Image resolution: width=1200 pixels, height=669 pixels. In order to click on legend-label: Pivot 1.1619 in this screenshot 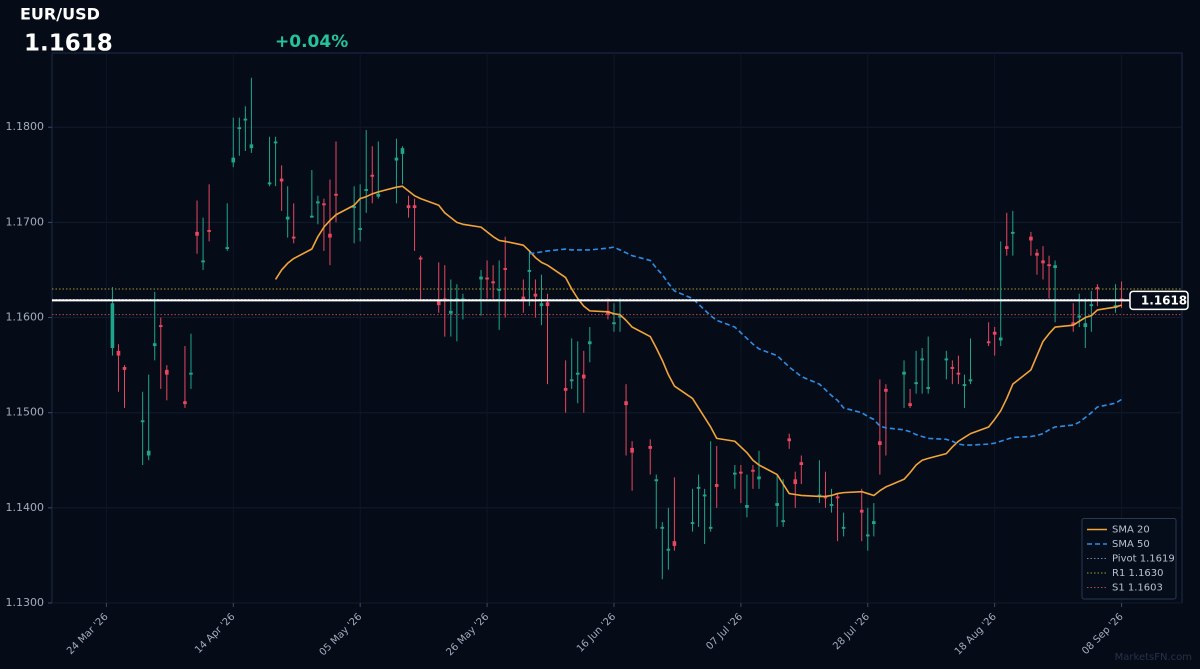, I will do `click(1143, 559)`.